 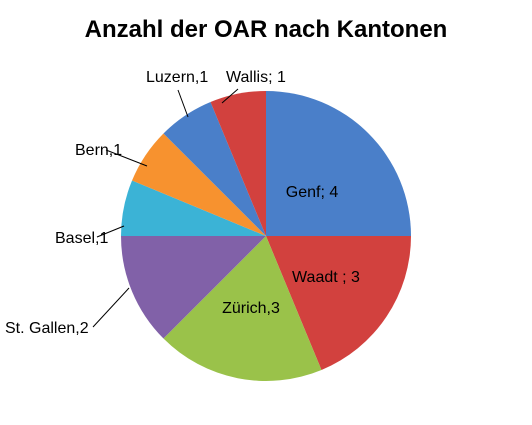 What do you see at coordinates (230, 96) in the screenshot?
I see `leader-line-wallis` at bounding box center [230, 96].